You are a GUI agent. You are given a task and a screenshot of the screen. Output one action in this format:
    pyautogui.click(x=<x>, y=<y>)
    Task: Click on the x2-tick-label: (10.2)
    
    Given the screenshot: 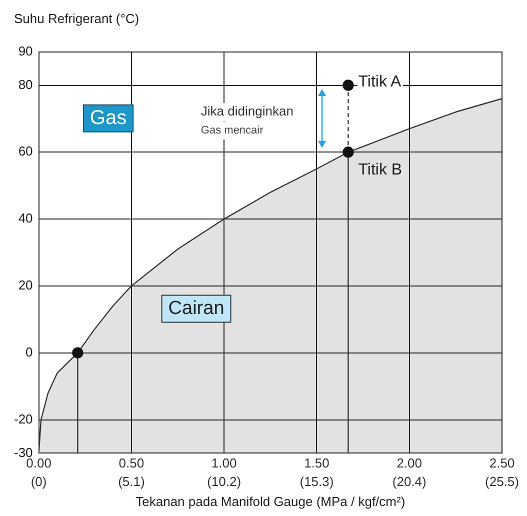 What is the action you would take?
    pyautogui.click(x=224, y=482)
    